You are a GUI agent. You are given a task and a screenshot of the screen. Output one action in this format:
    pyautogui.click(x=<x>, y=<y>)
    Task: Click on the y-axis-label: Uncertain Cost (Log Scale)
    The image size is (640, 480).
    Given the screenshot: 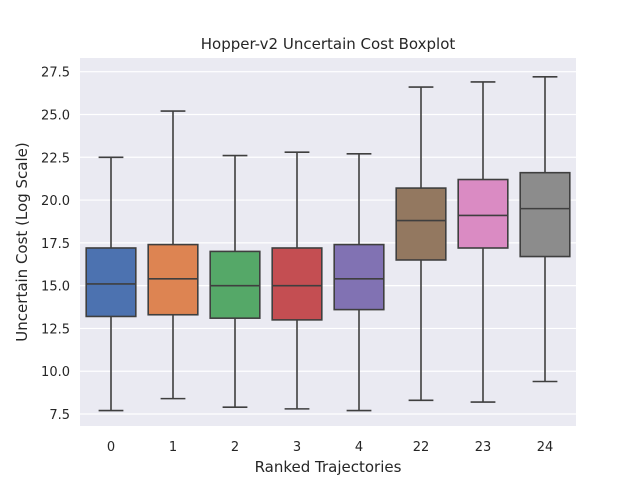 What is the action you would take?
    pyautogui.click(x=22, y=241)
    